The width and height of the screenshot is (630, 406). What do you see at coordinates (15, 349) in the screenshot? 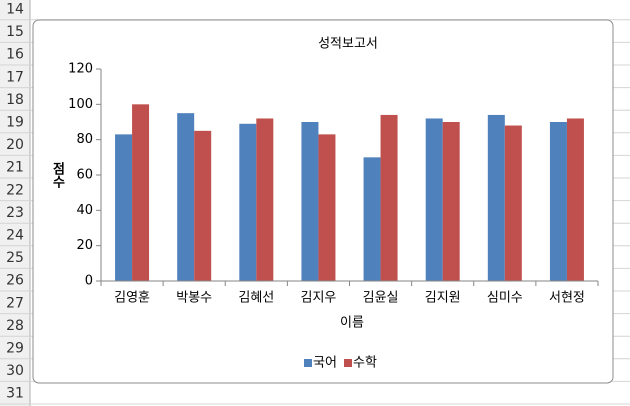
I see `row-number: 29` at bounding box center [15, 349].